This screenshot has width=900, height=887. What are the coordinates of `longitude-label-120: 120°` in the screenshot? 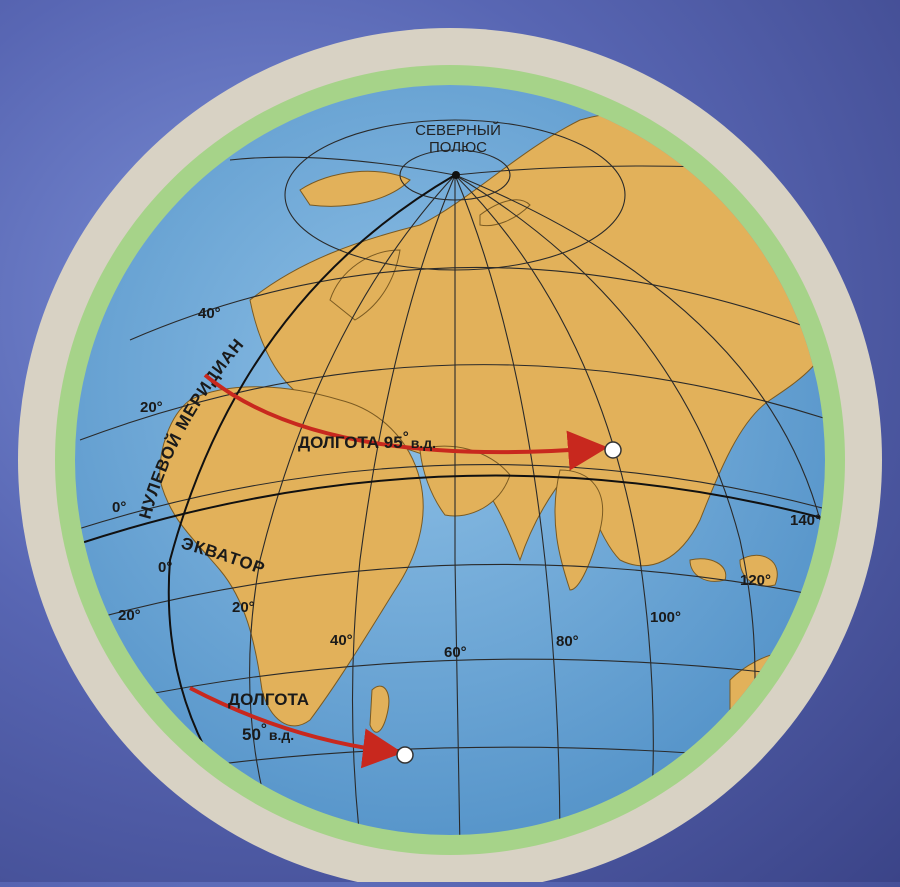 It's located at (755, 580).